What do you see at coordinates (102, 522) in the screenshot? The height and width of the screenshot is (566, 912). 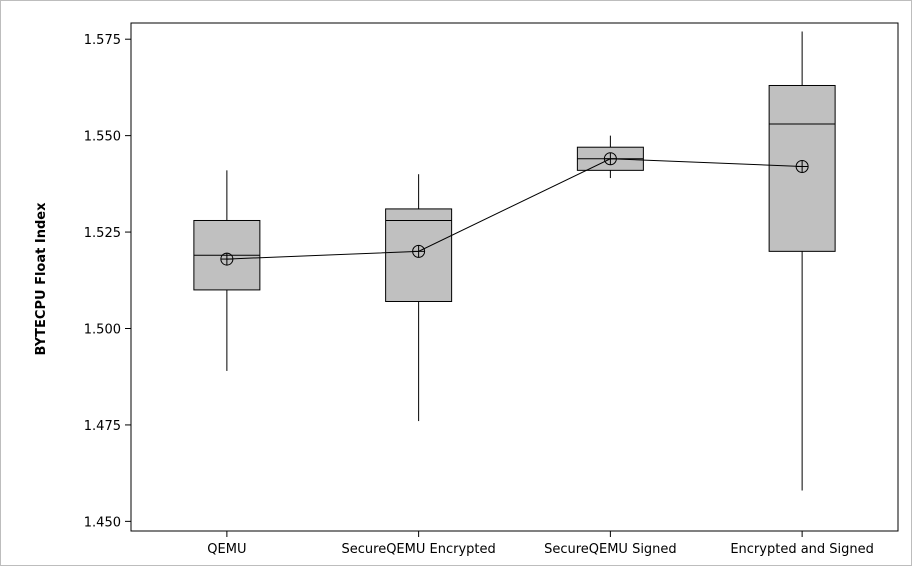 I see `y-tick-label: 1.450` at bounding box center [102, 522].